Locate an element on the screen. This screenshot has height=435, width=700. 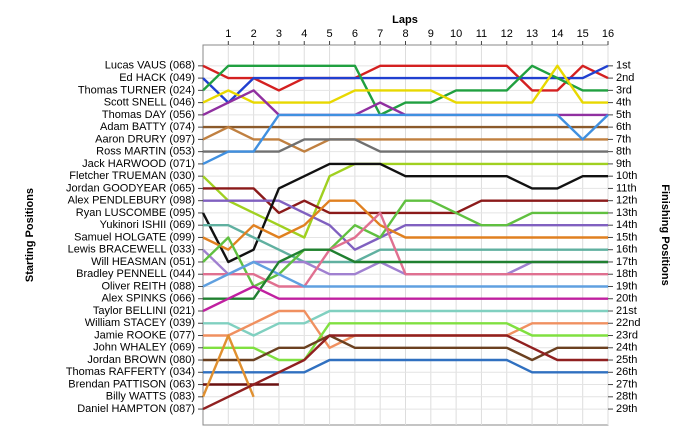
series-label: Thomas TURNER (024) is located at coordinates (136, 90).